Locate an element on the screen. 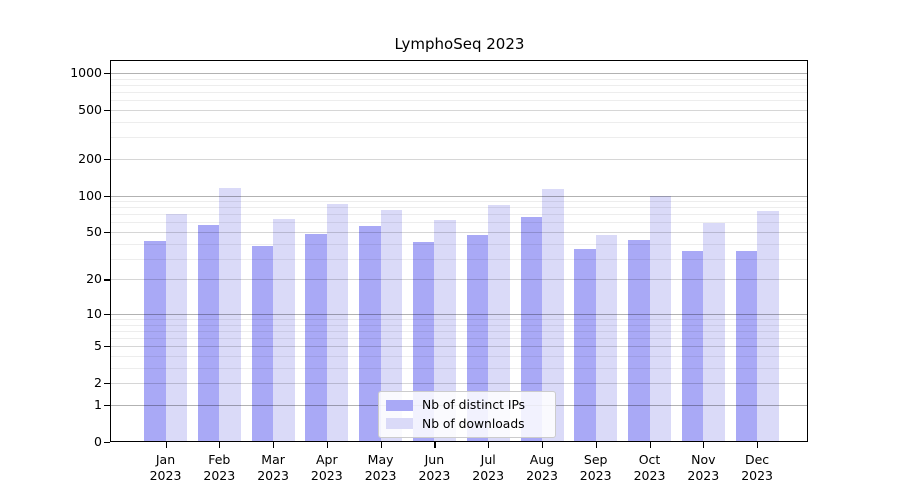 This screenshot has height=500, width=900. x-tick-label: Oct 2023 is located at coordinates (650, 468).